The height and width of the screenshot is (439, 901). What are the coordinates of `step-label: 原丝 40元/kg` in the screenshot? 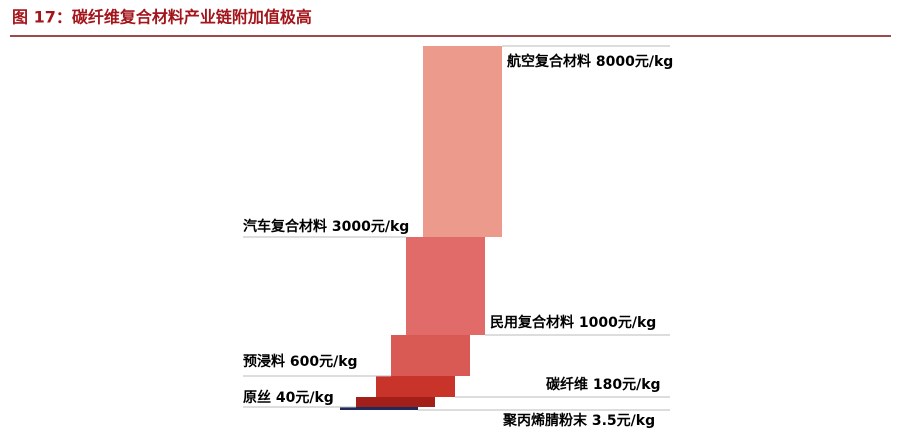 It's located at (288, 397).